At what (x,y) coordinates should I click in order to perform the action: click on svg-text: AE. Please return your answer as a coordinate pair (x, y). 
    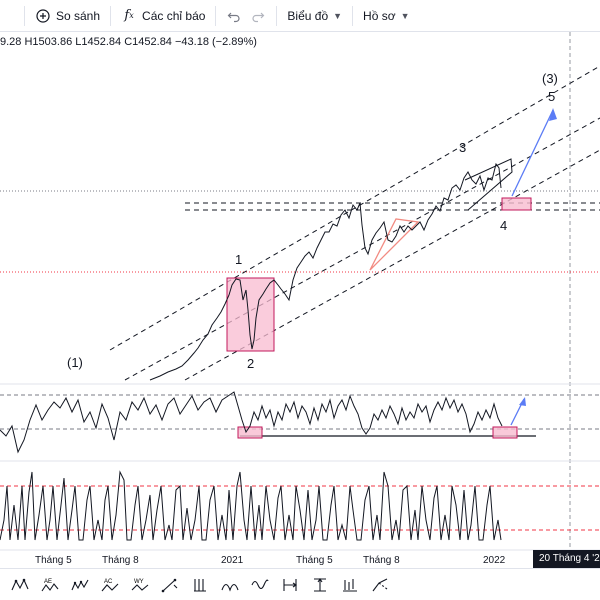
    Looking at the image, I should click on (48, 582).